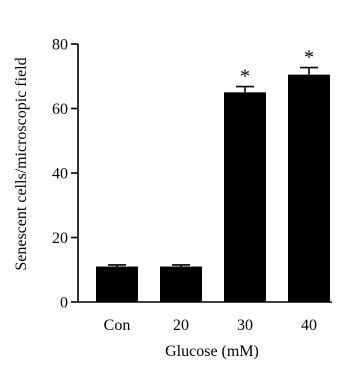 Image resolution: width=337 pixels, height=368 pixels. Describe the element at coordinates (60, 174) in the screenshot. I see `y-tick-label: 40` at that location.